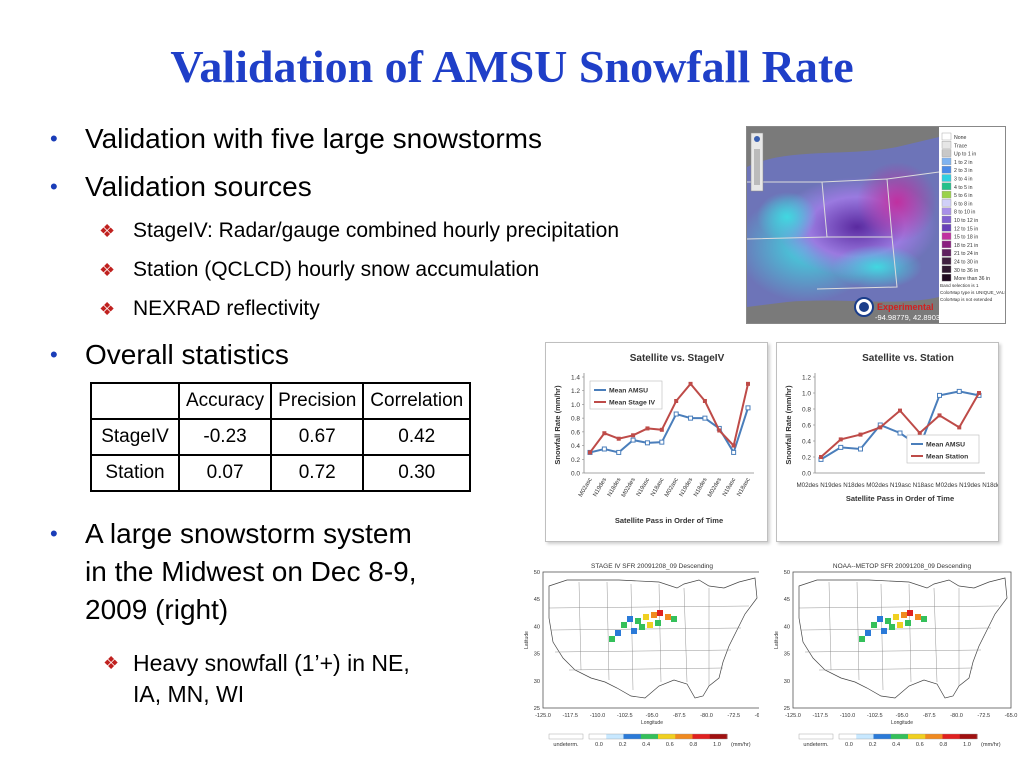 The width and height of the screenshot is (1024, 768). I want to click on legend-label: 30 to 36 in, so click(966, 271).